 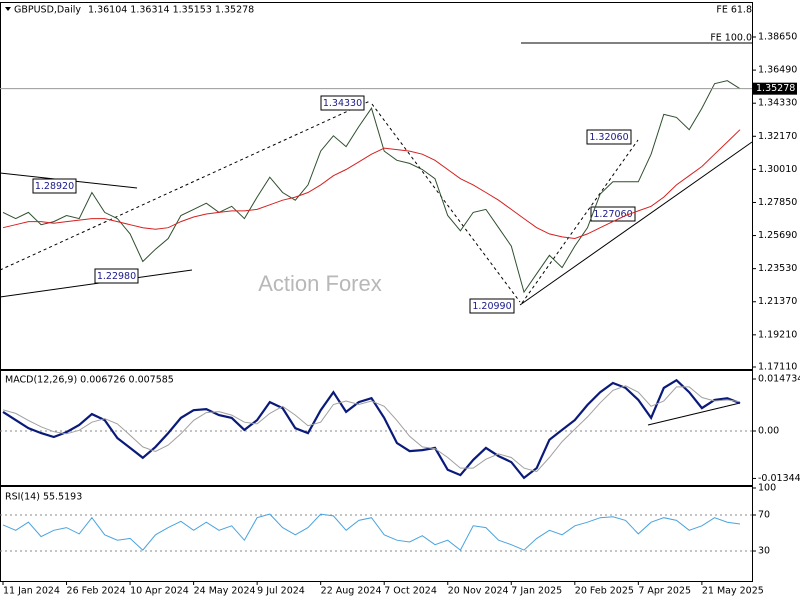 I want to click on y-tick-label: 1.21370, so click(x=777, y=301).